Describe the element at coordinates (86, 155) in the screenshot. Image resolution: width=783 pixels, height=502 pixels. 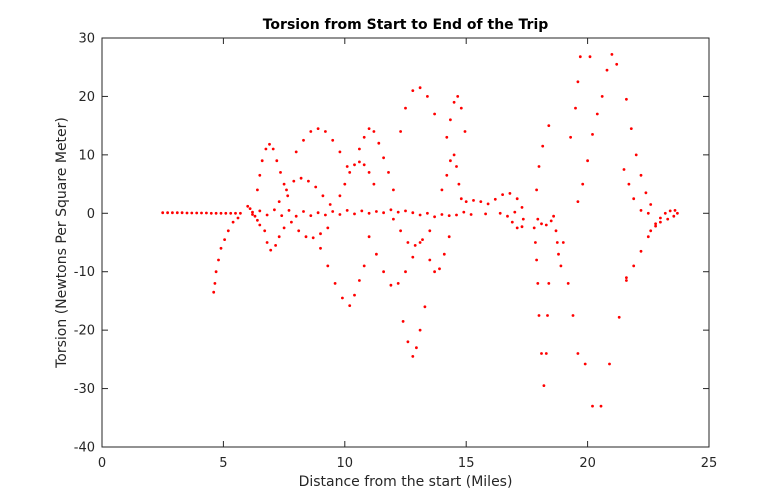
I see `y-tick-label: 10` at that location.